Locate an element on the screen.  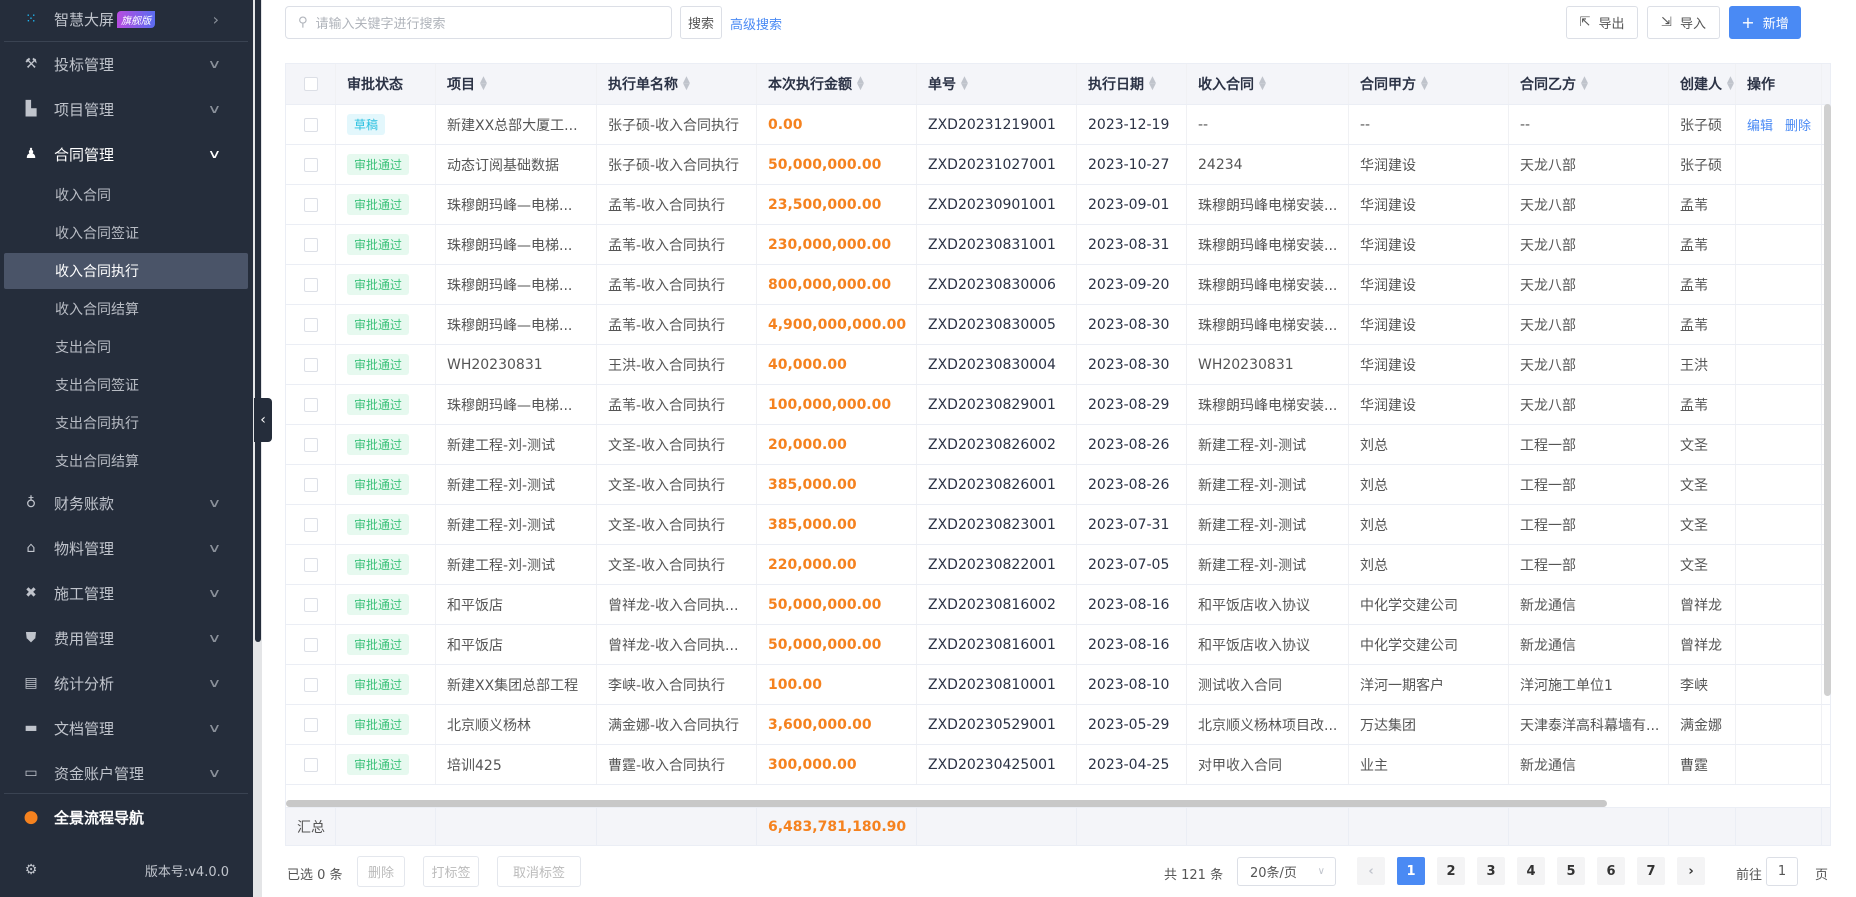
add-button: + 新增 is located at coordinates (1765, 22).